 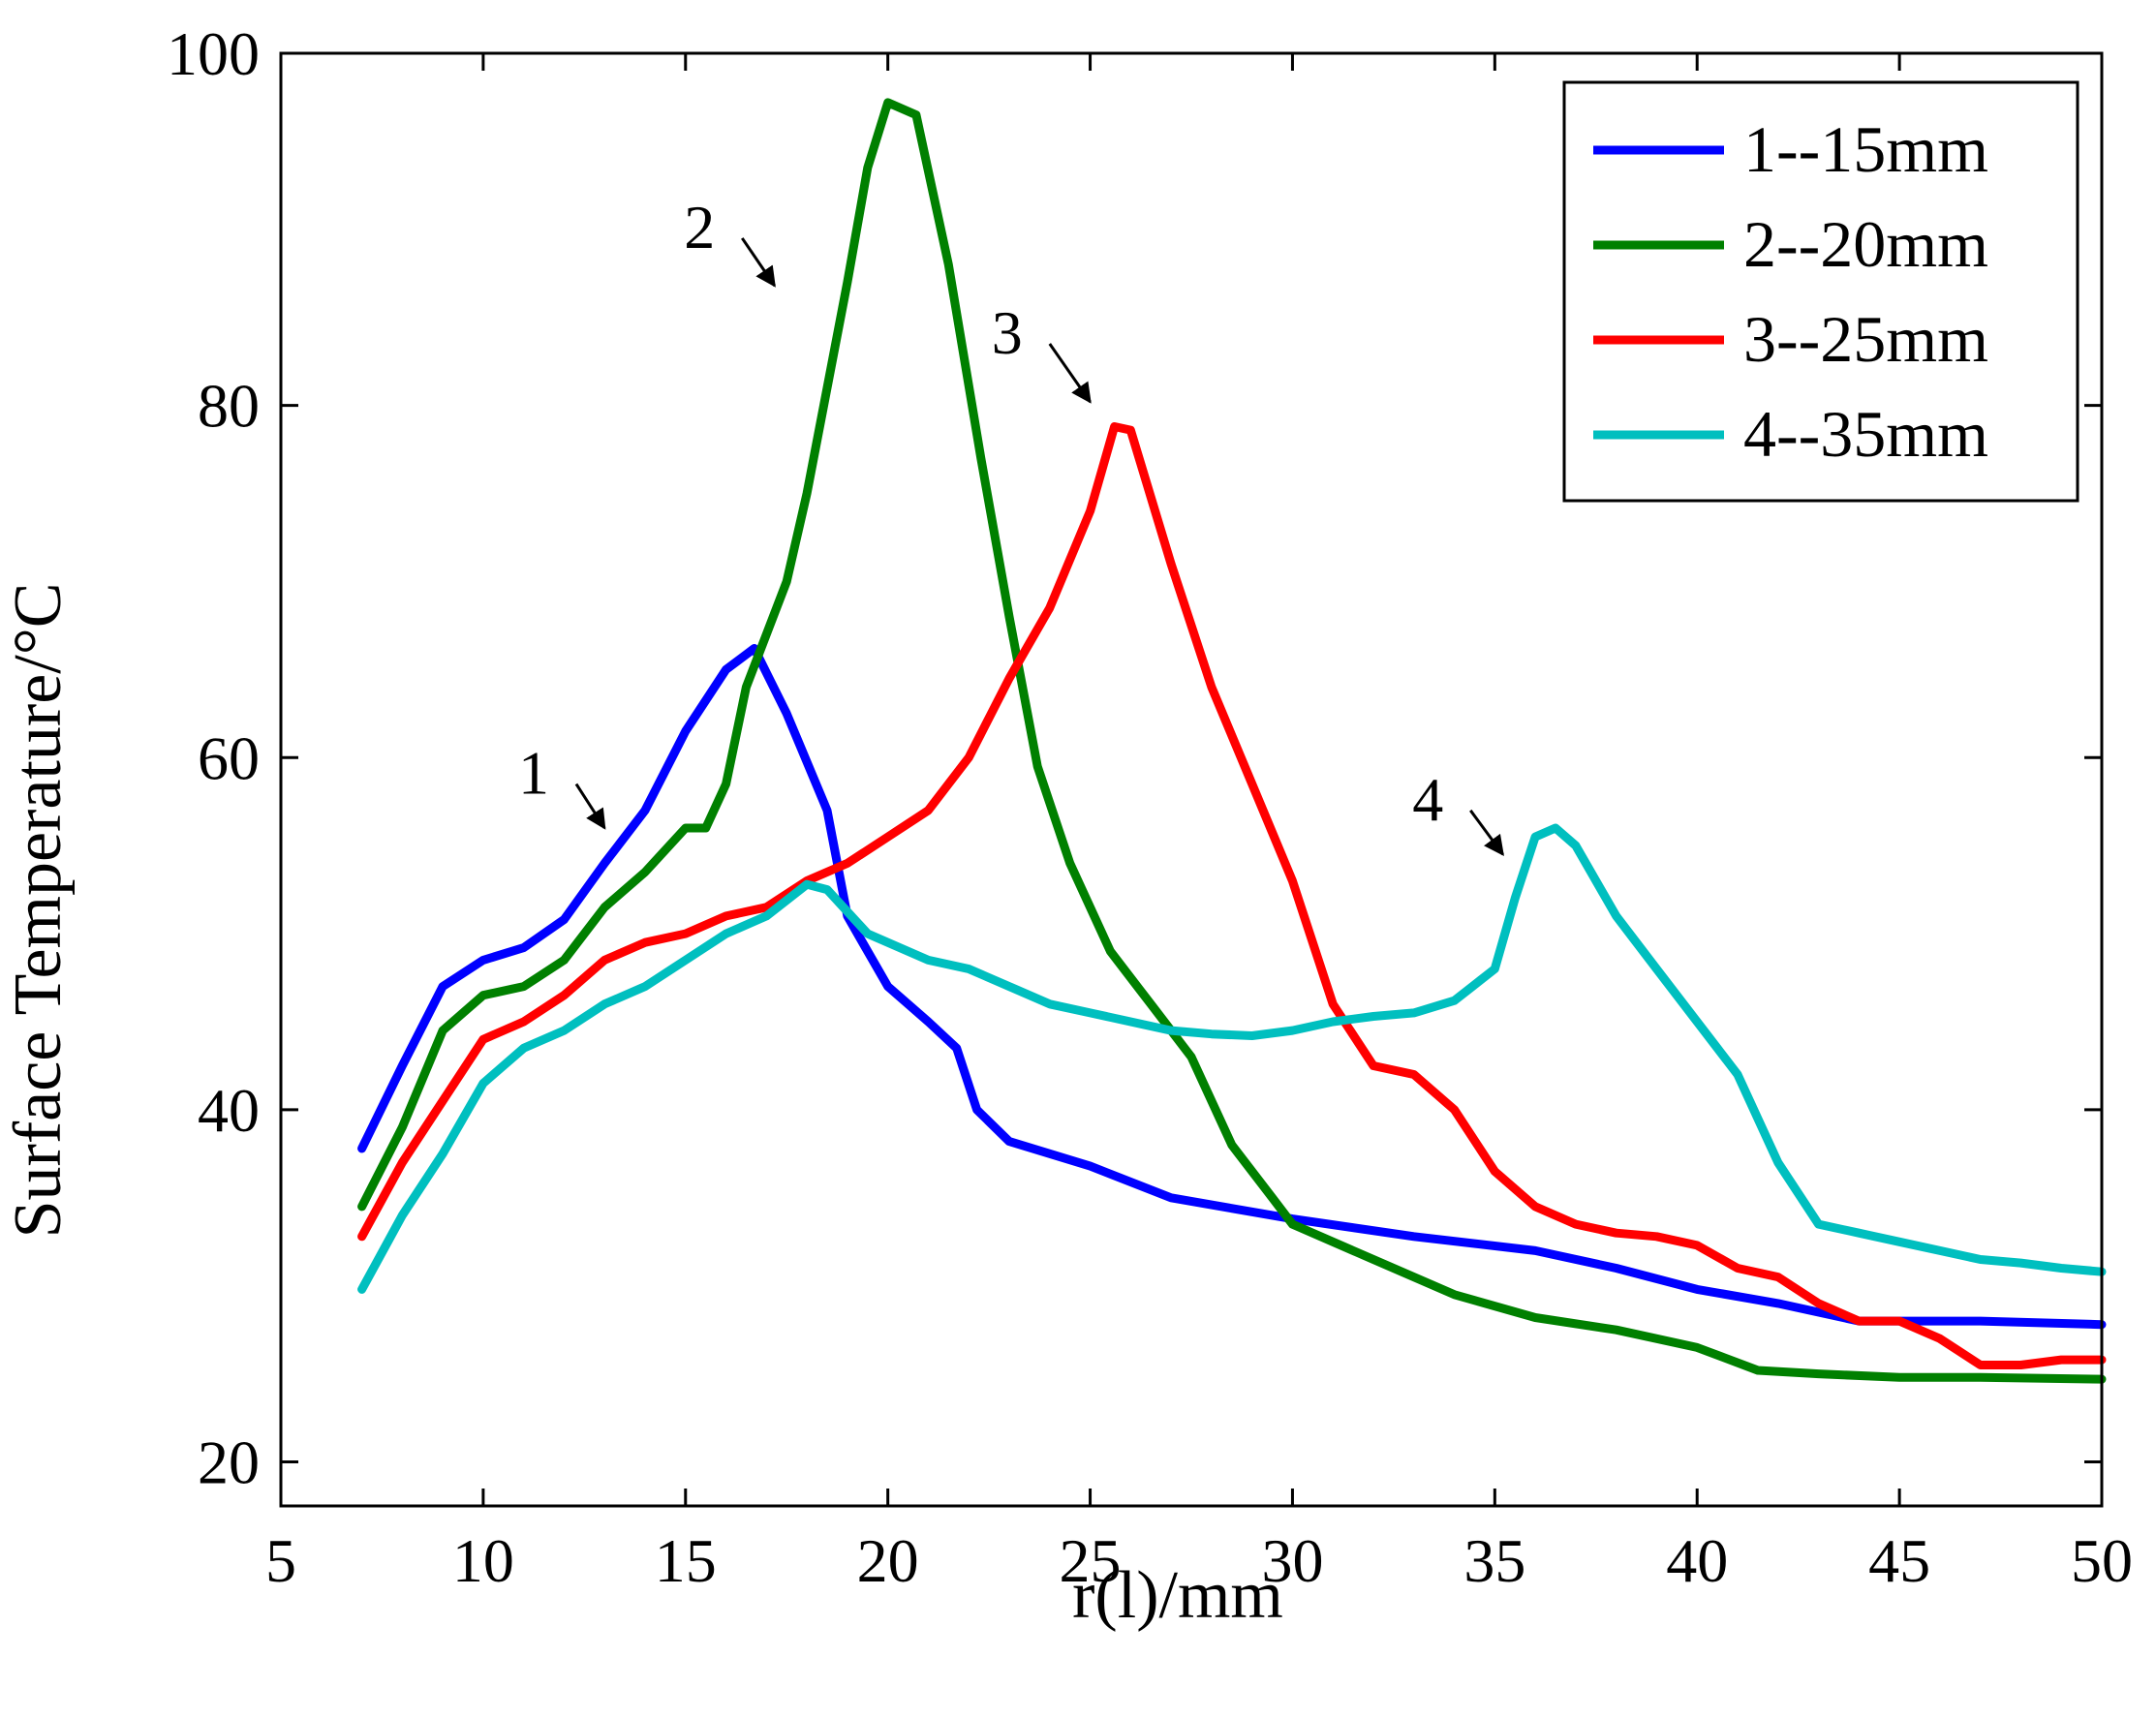 What do you see at coordinates (1866, 339) in the screenshot?
I see `legend-label-3: 3--25mm` at bounding box center [1866, 339].